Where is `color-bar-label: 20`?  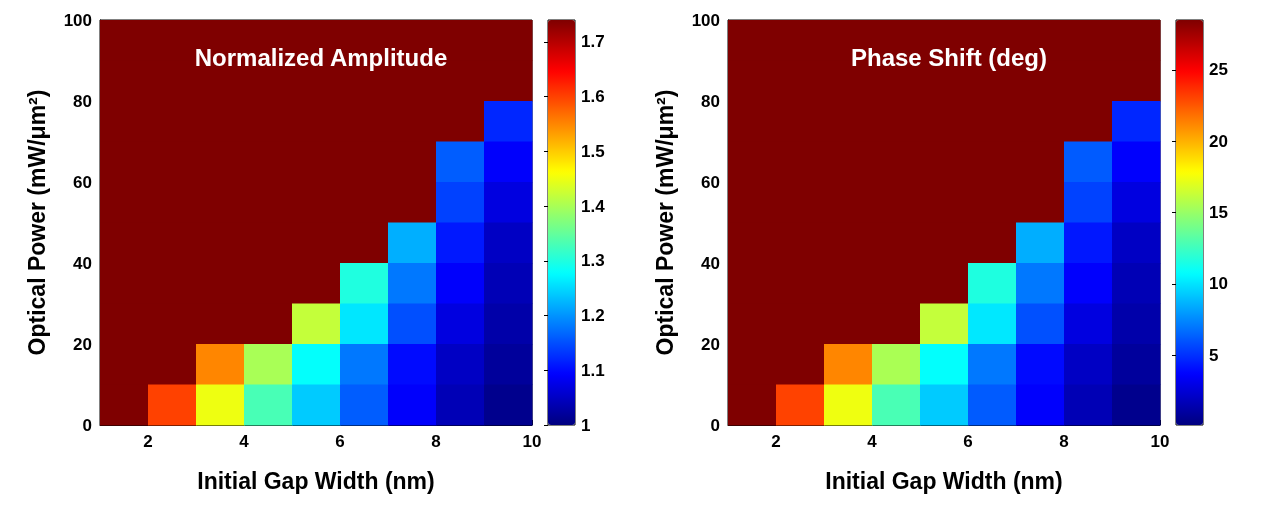
color-bar-label: 20 is located at coordinates (1218, 141).